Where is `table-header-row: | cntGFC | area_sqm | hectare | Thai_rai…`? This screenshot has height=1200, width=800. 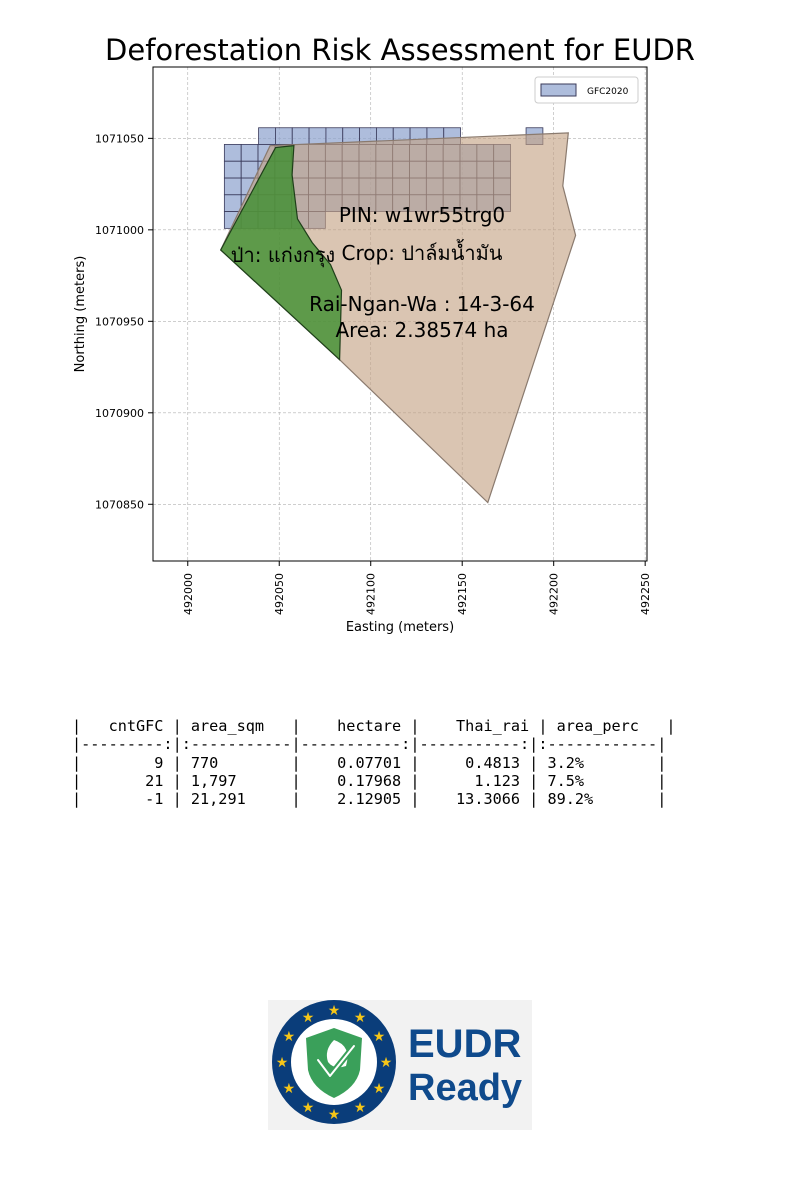 table-header-row: | cntGFC | area_sqm | hectare | Thai_rai… is located at coordinates (374, 726).